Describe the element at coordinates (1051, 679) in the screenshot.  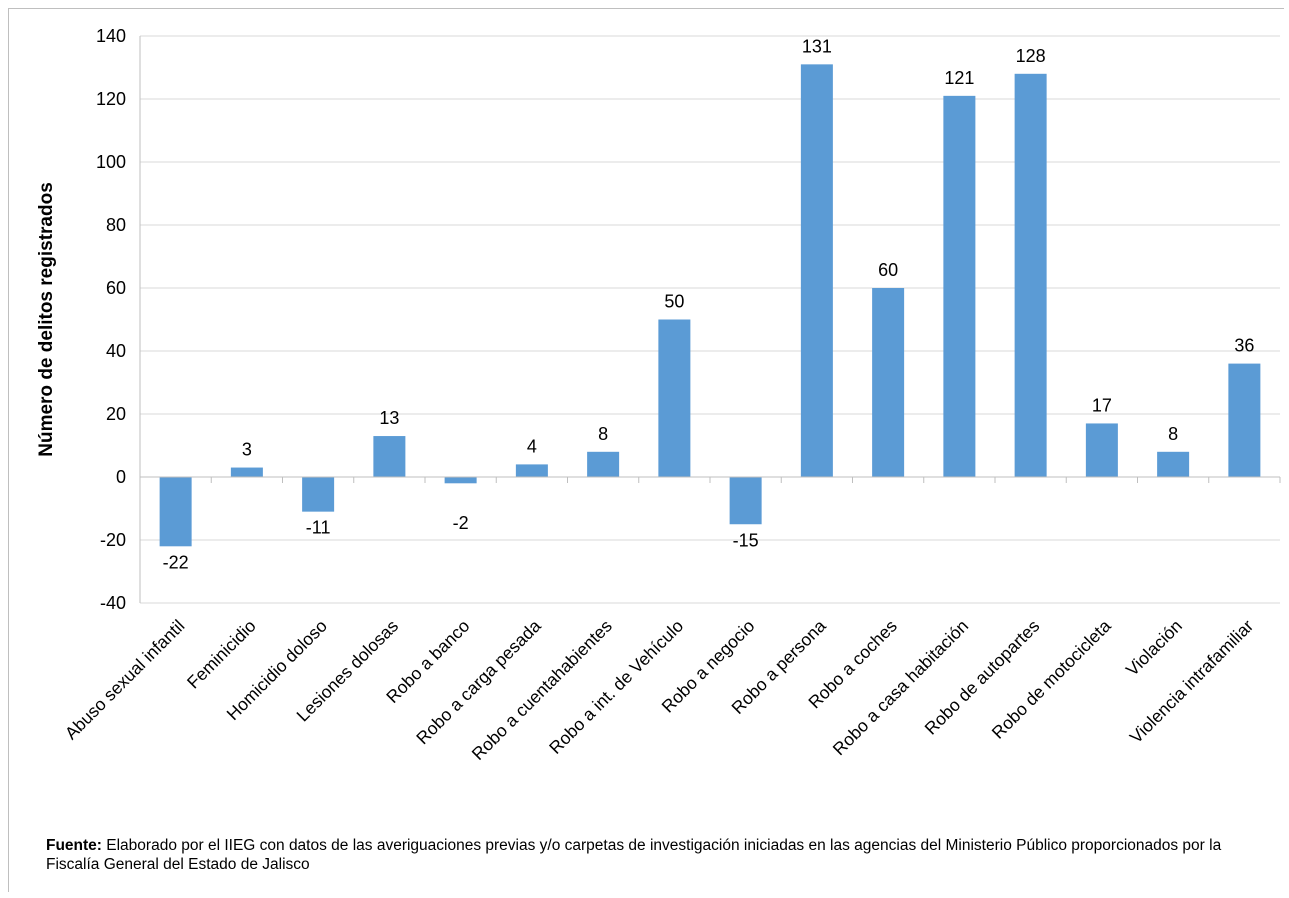
I see `x-tick-label: Robo de motocicleta` at that location.